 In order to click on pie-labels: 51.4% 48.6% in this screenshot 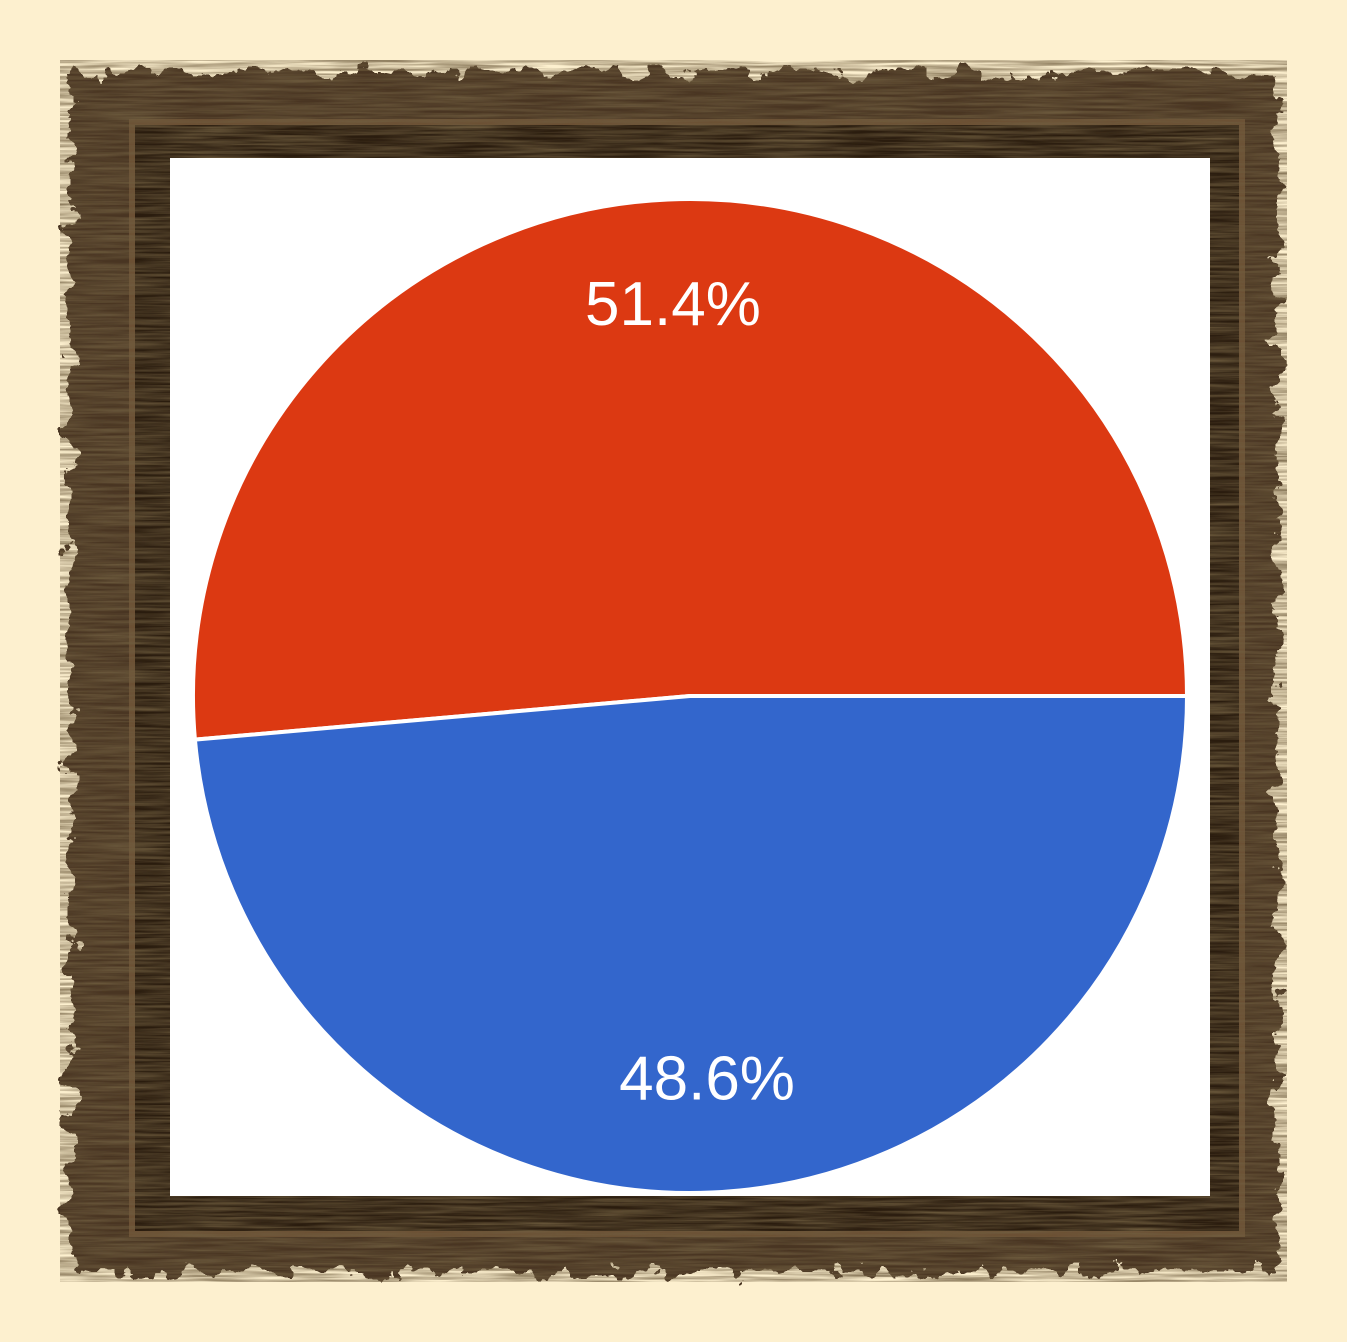, I will do `click(690, 692)`.